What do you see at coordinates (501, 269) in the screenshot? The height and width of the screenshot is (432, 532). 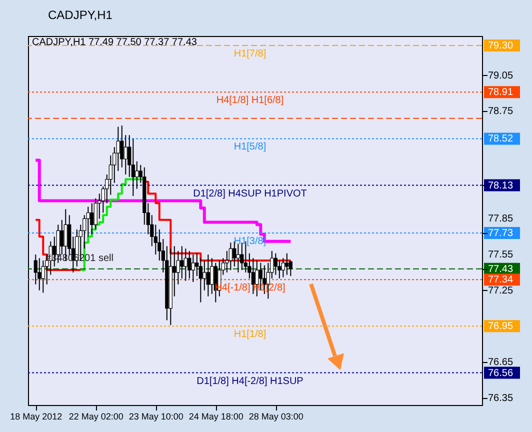 I see `y-tick-label: 77.43` at bounding box center [501, 269].